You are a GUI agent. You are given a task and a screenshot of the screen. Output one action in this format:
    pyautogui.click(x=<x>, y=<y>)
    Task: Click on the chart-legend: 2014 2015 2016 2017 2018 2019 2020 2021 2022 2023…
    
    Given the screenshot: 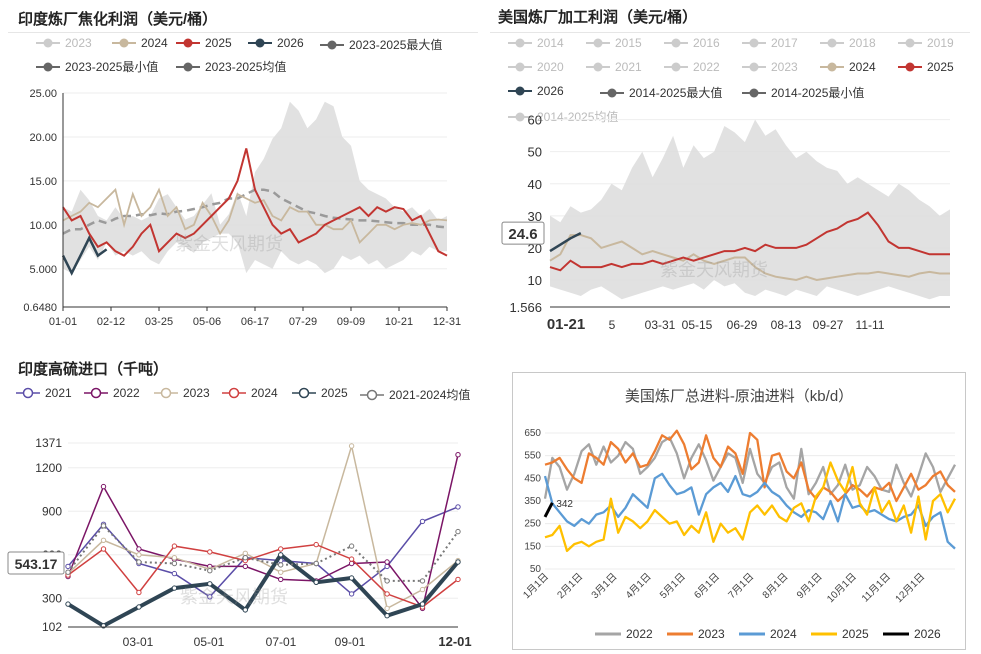 What is the action you would take?
    pyautogui.click(x=743, y=86)
    